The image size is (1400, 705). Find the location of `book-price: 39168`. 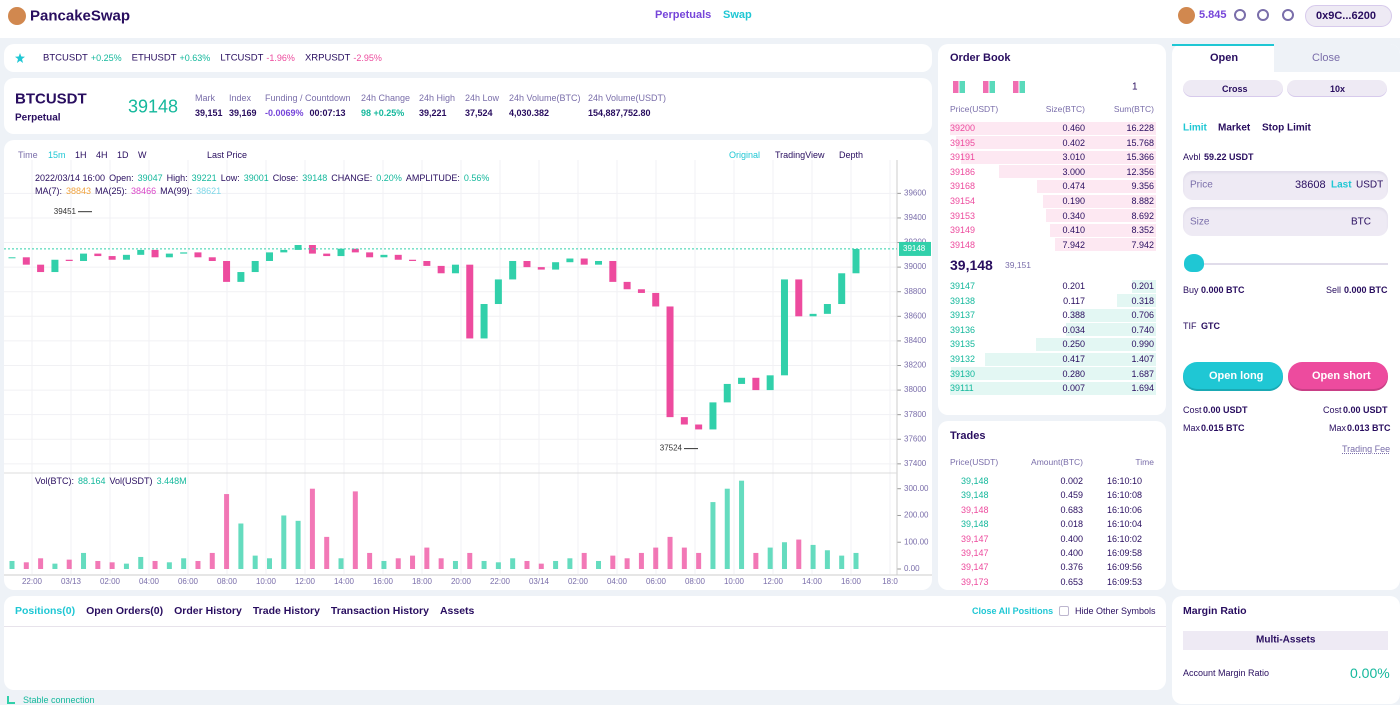

book-price: 39168 is located at coordinates (963, 186).